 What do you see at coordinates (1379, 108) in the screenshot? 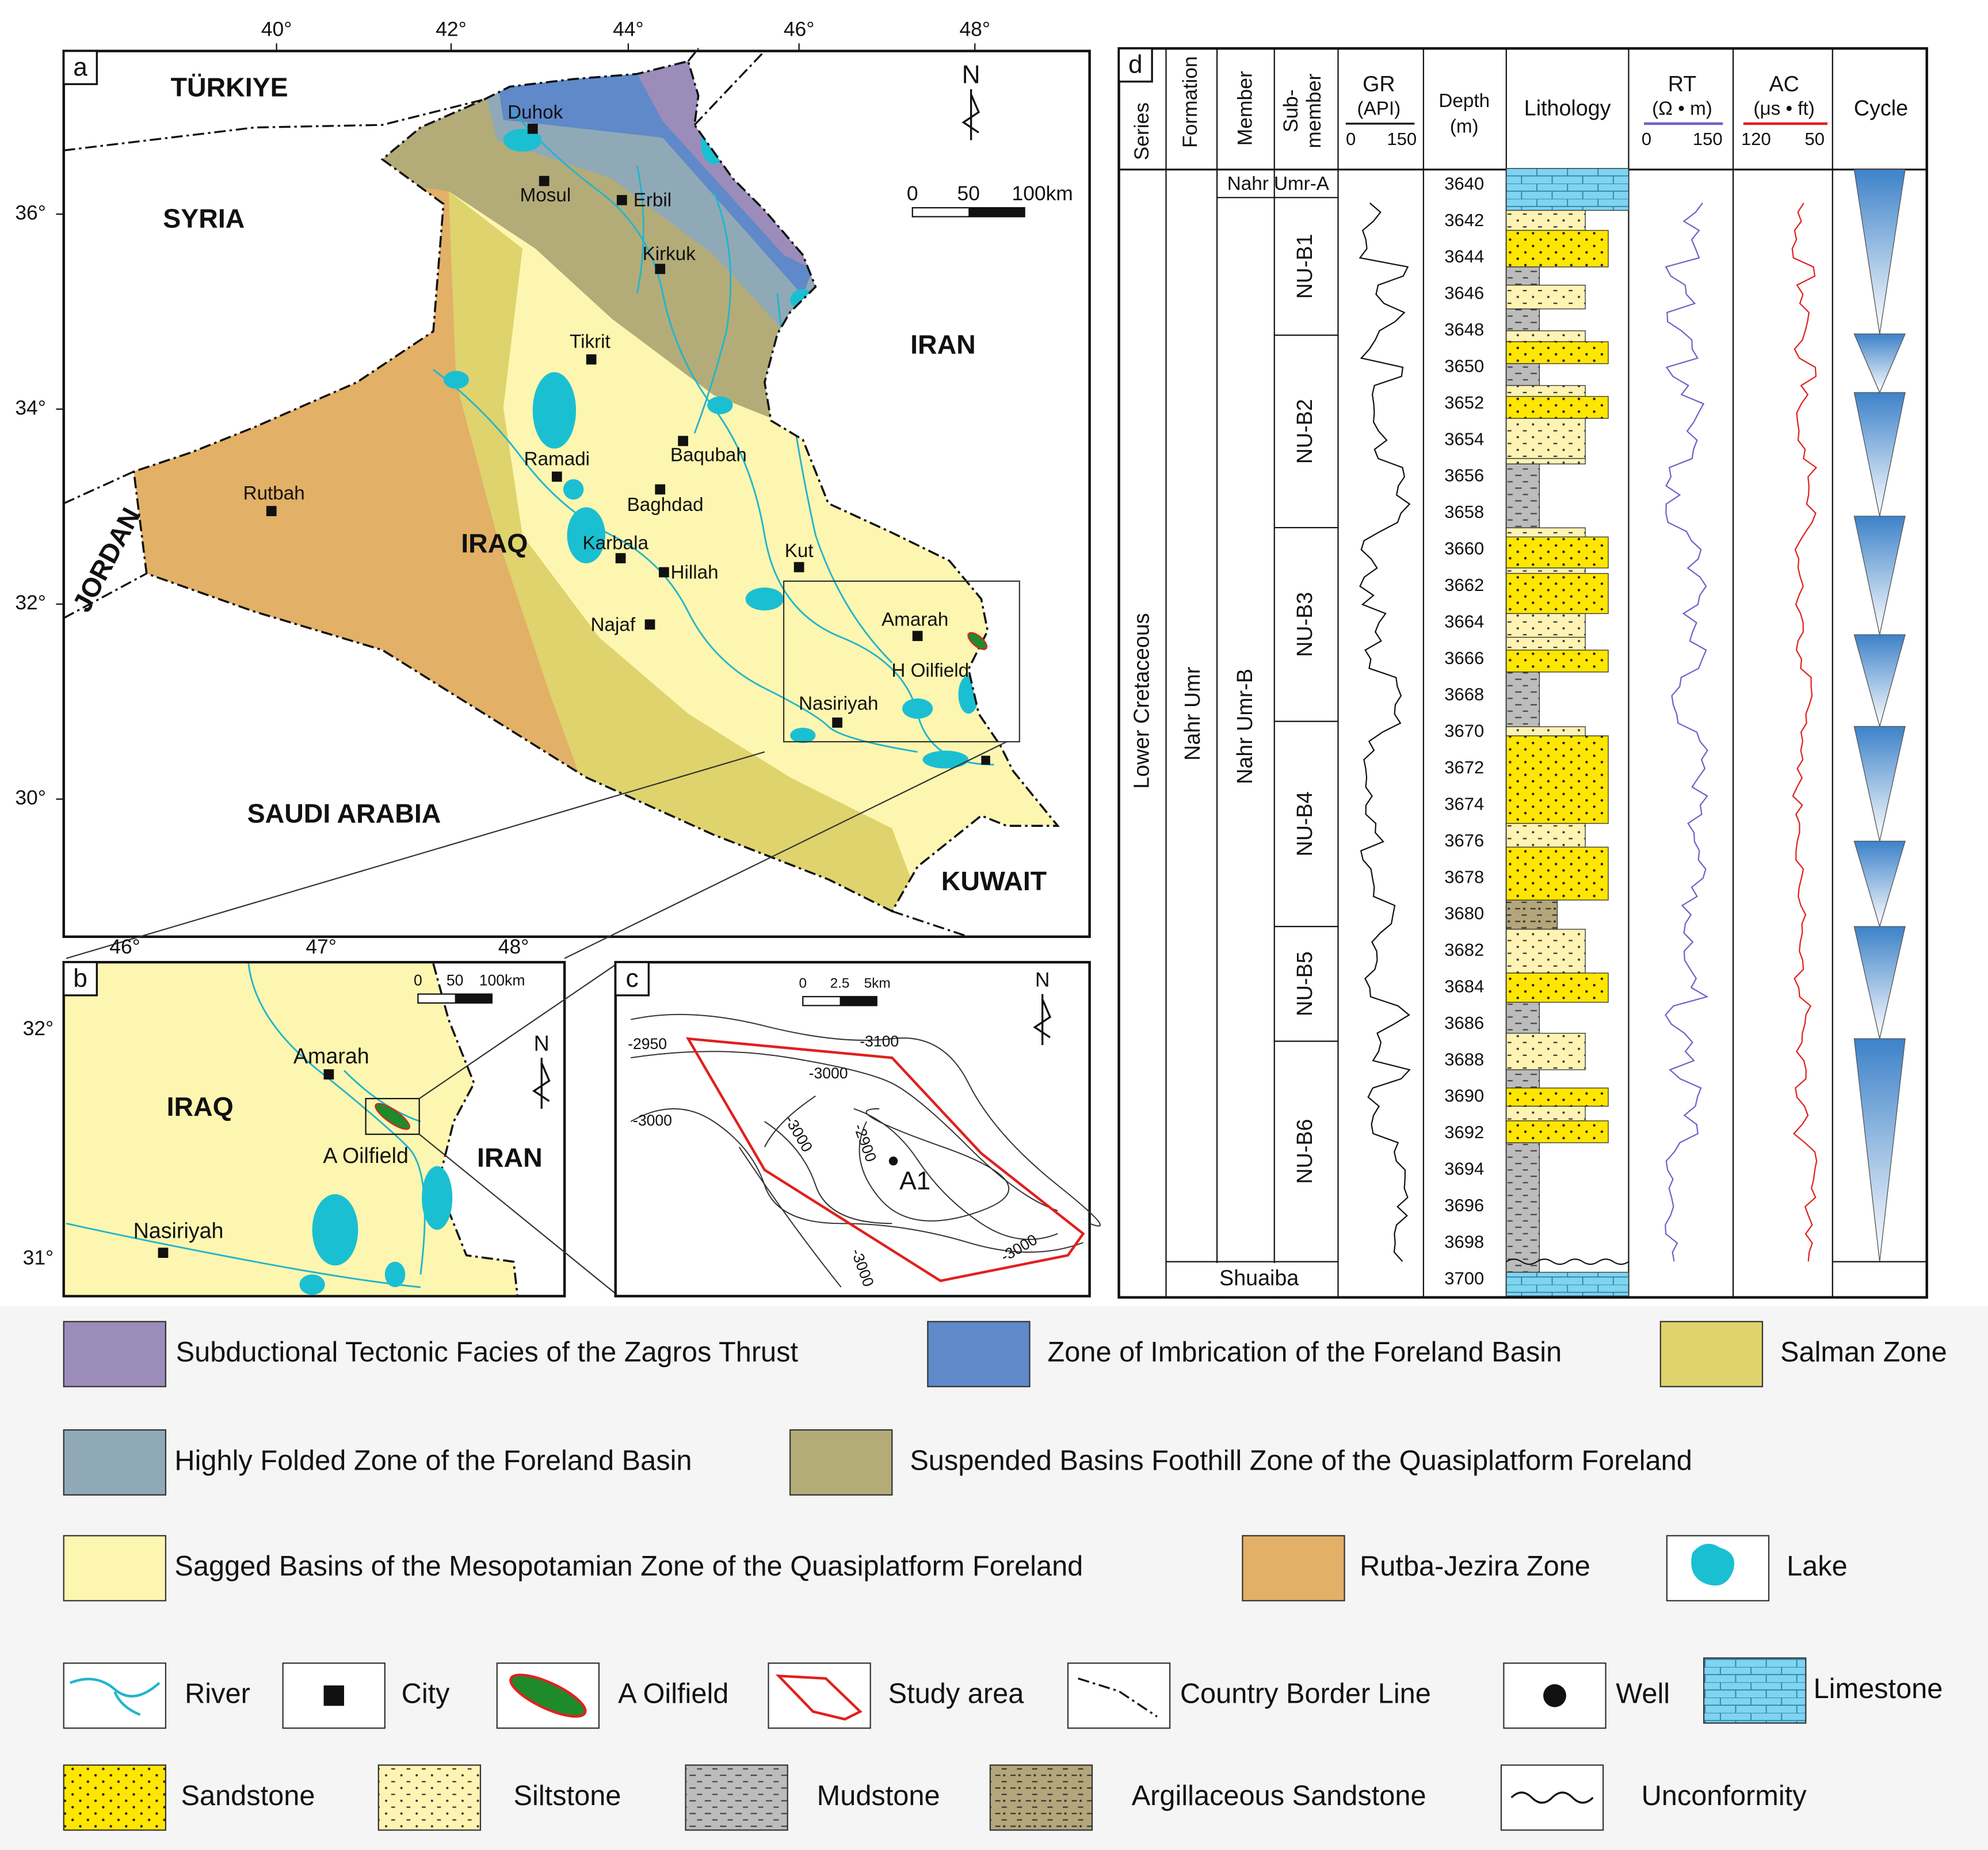
I see `header: (API)` at bounding box center [1379, 108].